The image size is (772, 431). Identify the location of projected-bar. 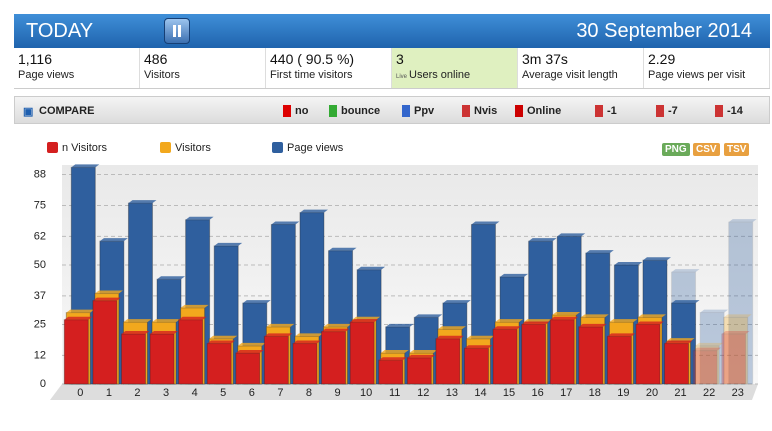
(705, 367).